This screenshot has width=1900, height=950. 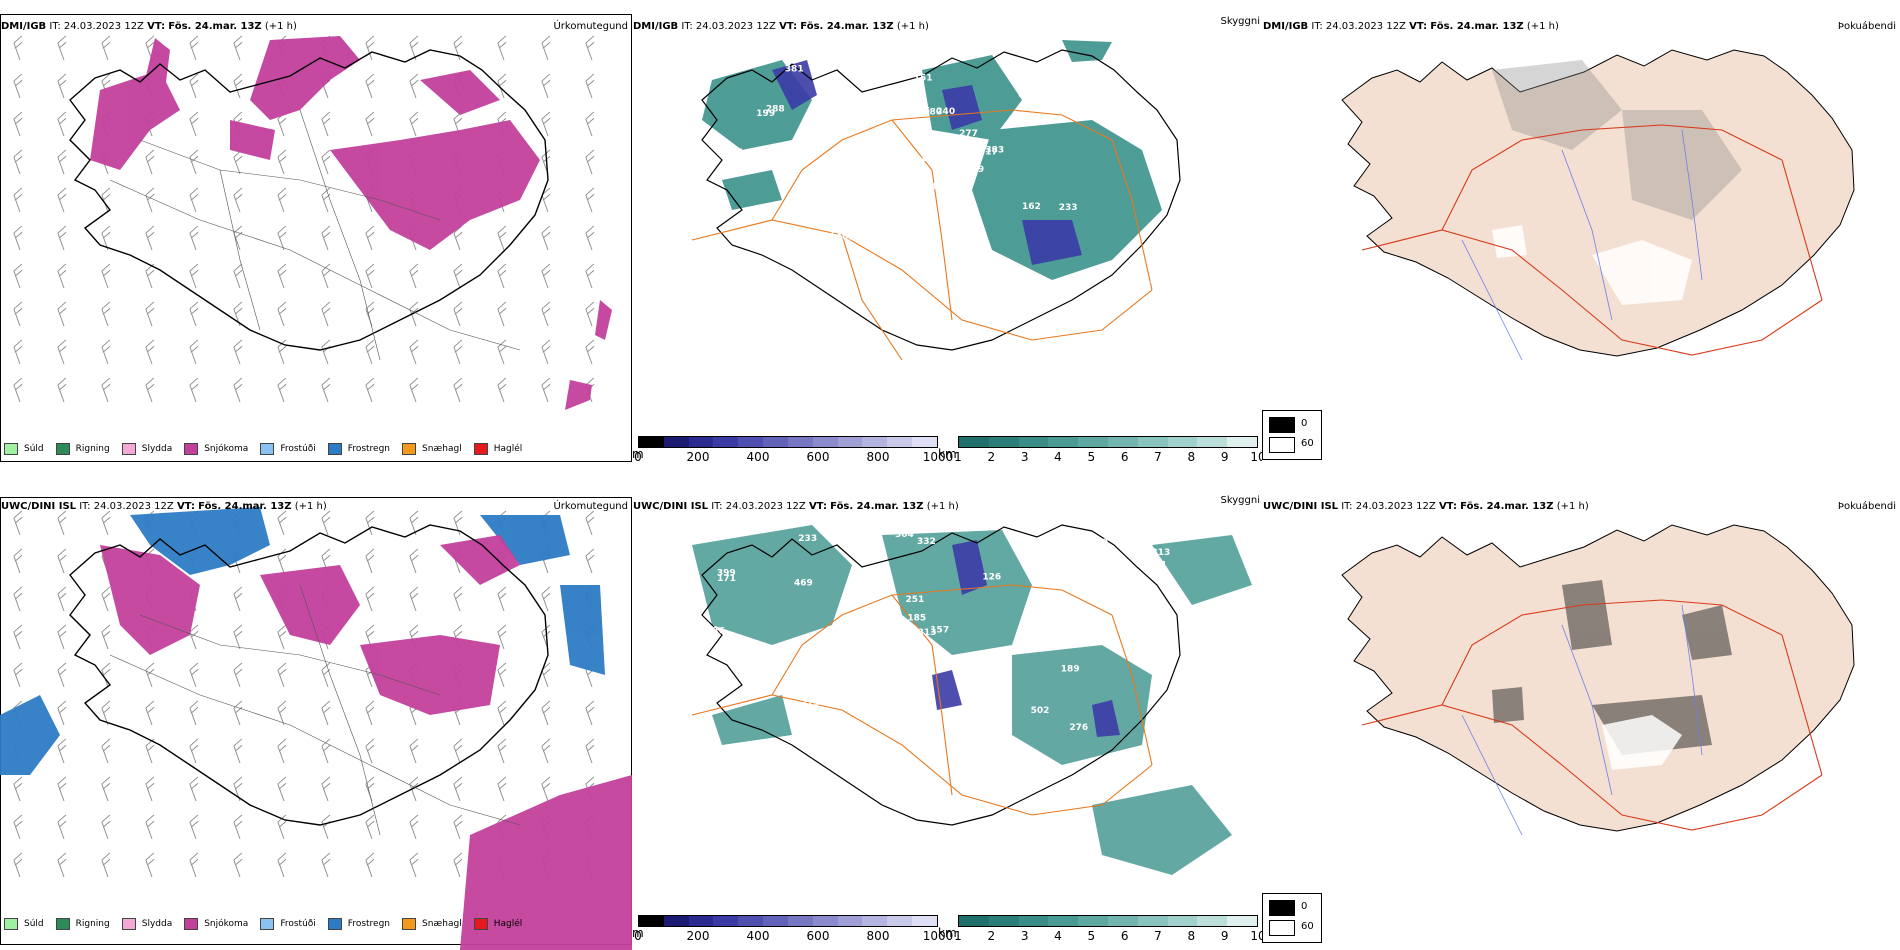 I want to click on glacier-white, so click(x=1592, y=265).